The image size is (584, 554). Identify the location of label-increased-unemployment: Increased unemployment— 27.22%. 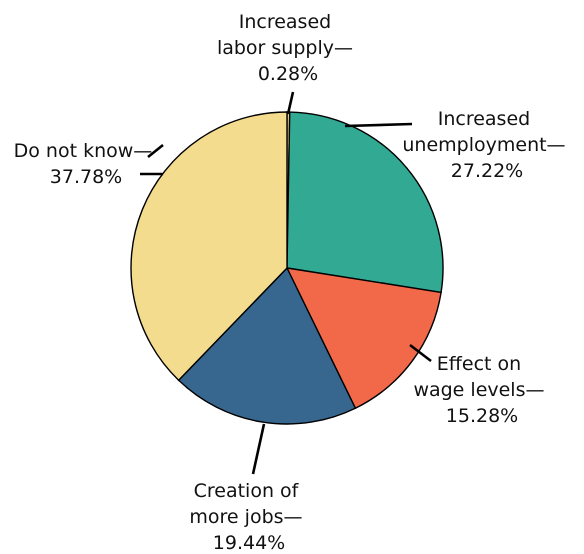
(486, 145).